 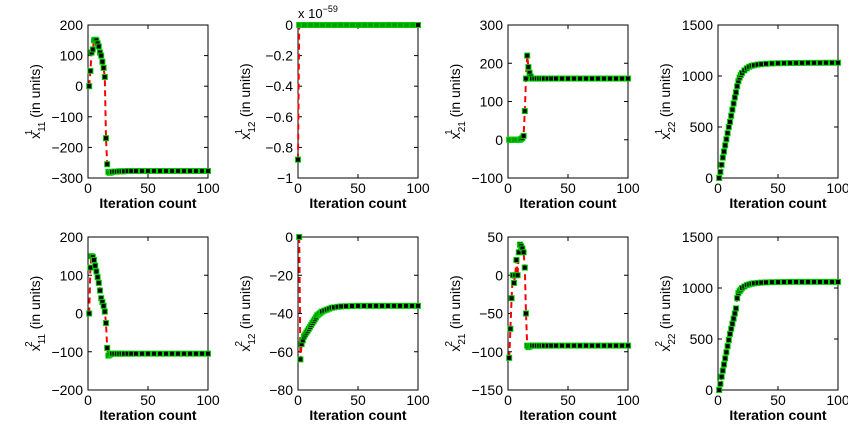 I want to click on y-tick-label: −0.8, so click(x=279, y=147).